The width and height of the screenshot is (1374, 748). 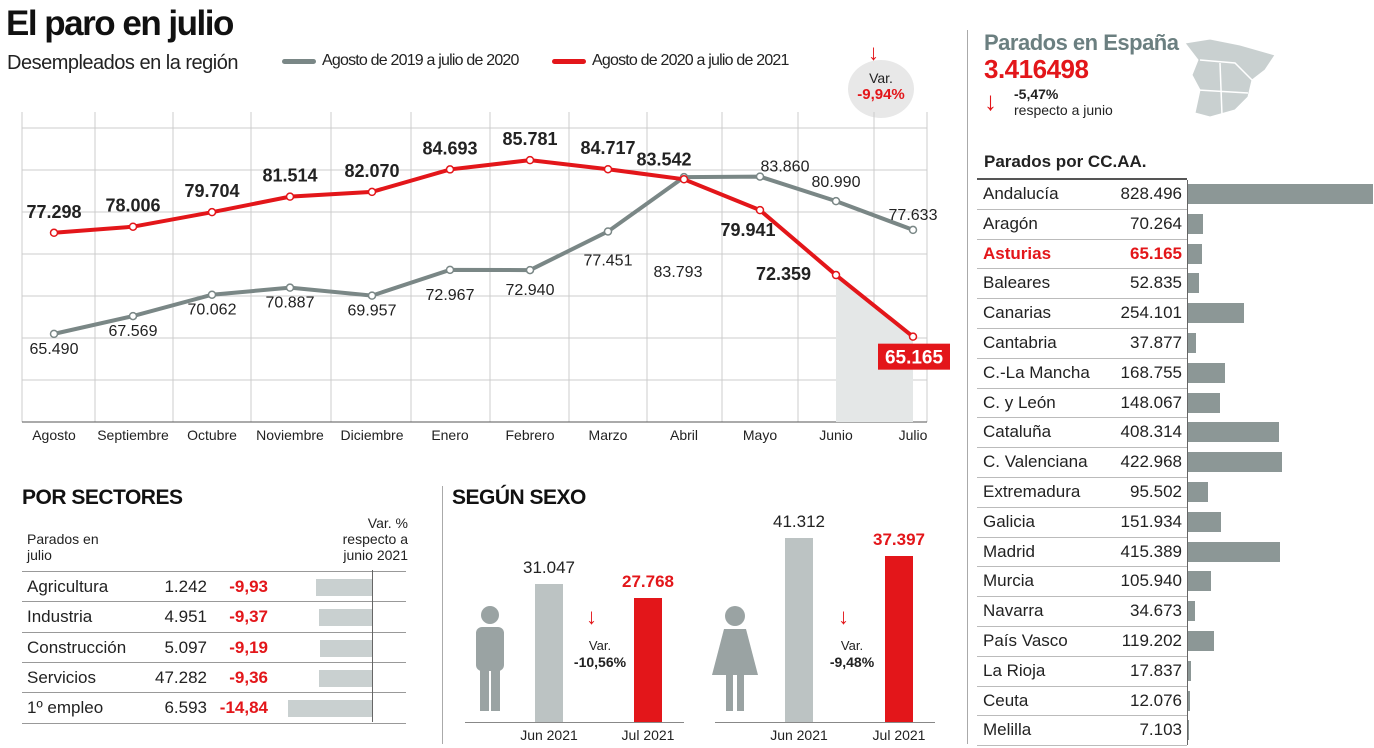 I want to click on page-subtitle: Desempleados en la región, so click(x=123, y=63).